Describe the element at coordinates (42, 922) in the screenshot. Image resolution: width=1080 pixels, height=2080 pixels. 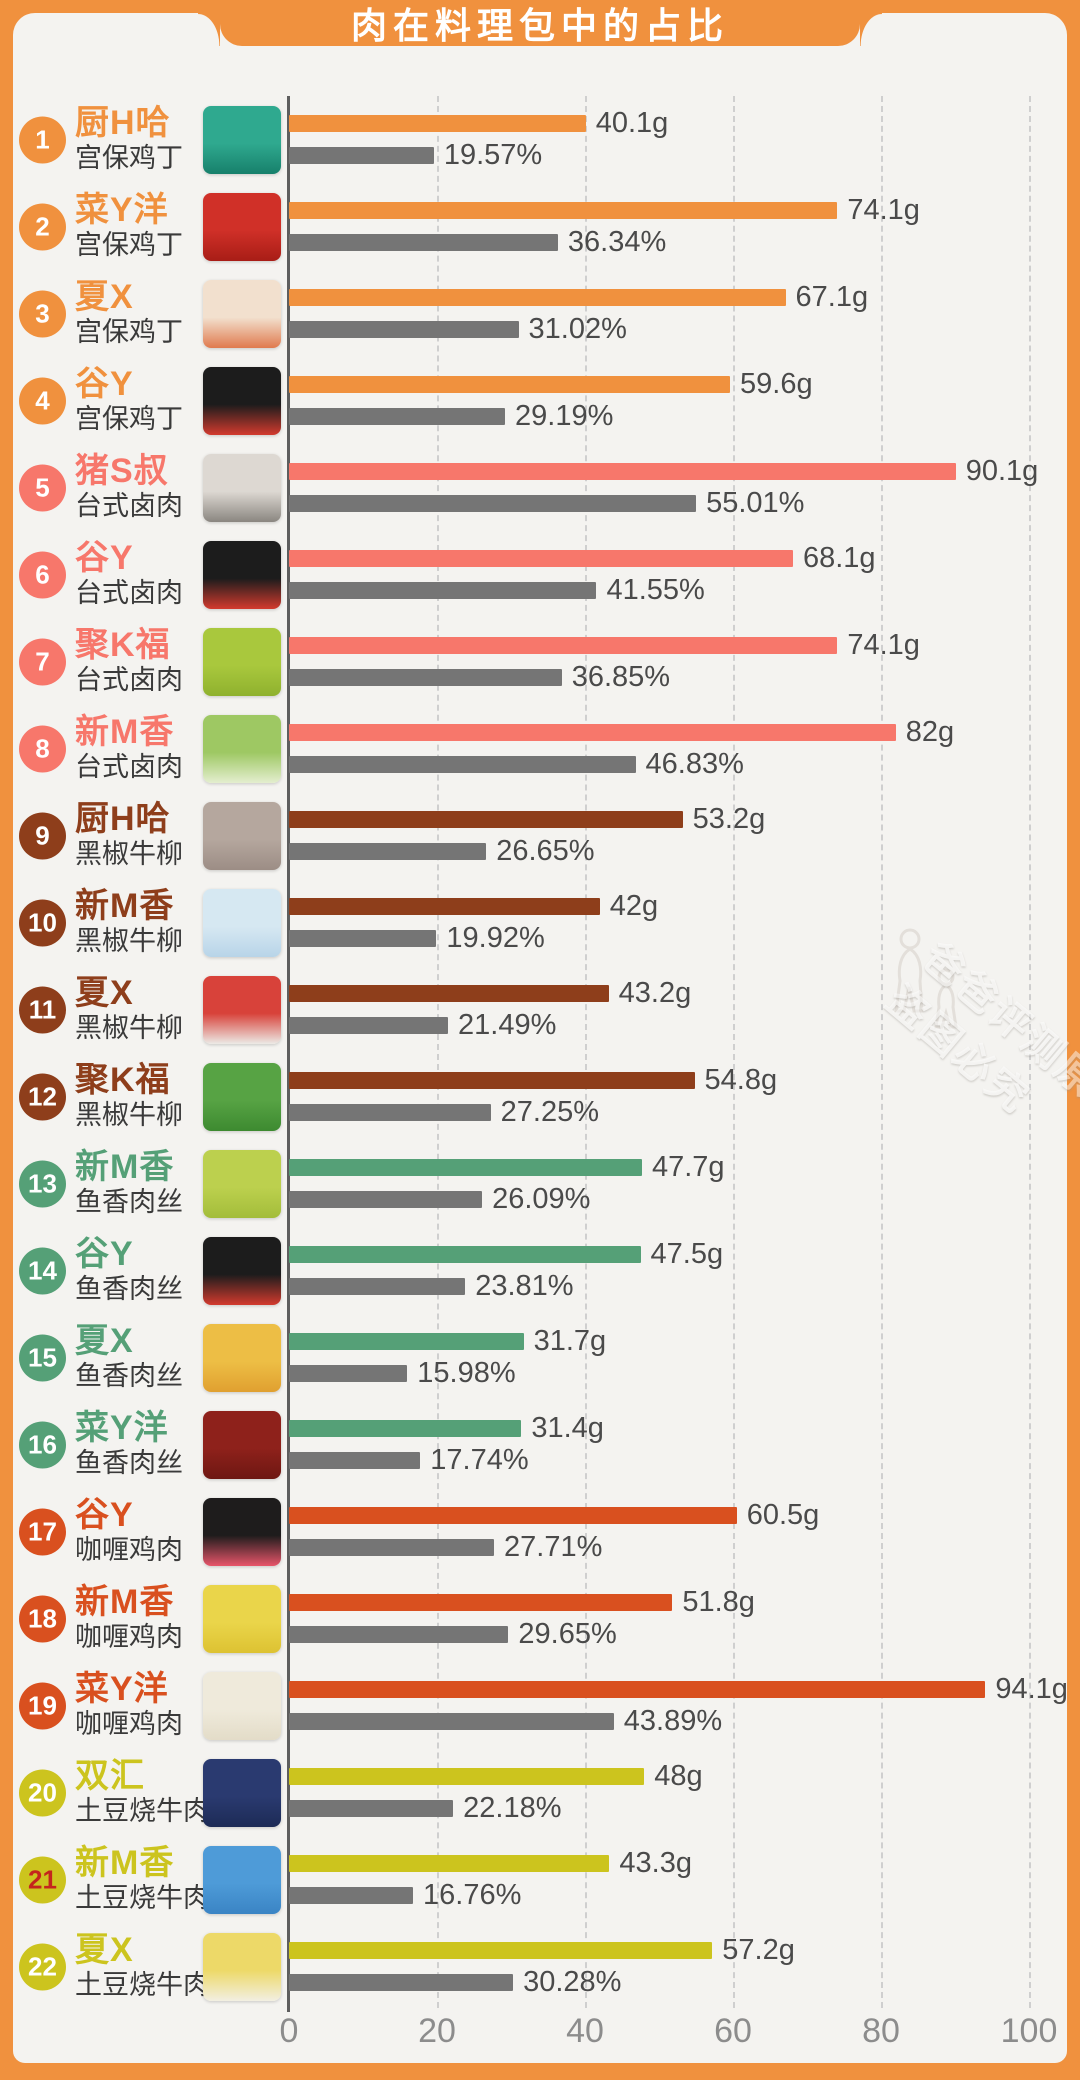
I see `rank-number: 10` at that location.